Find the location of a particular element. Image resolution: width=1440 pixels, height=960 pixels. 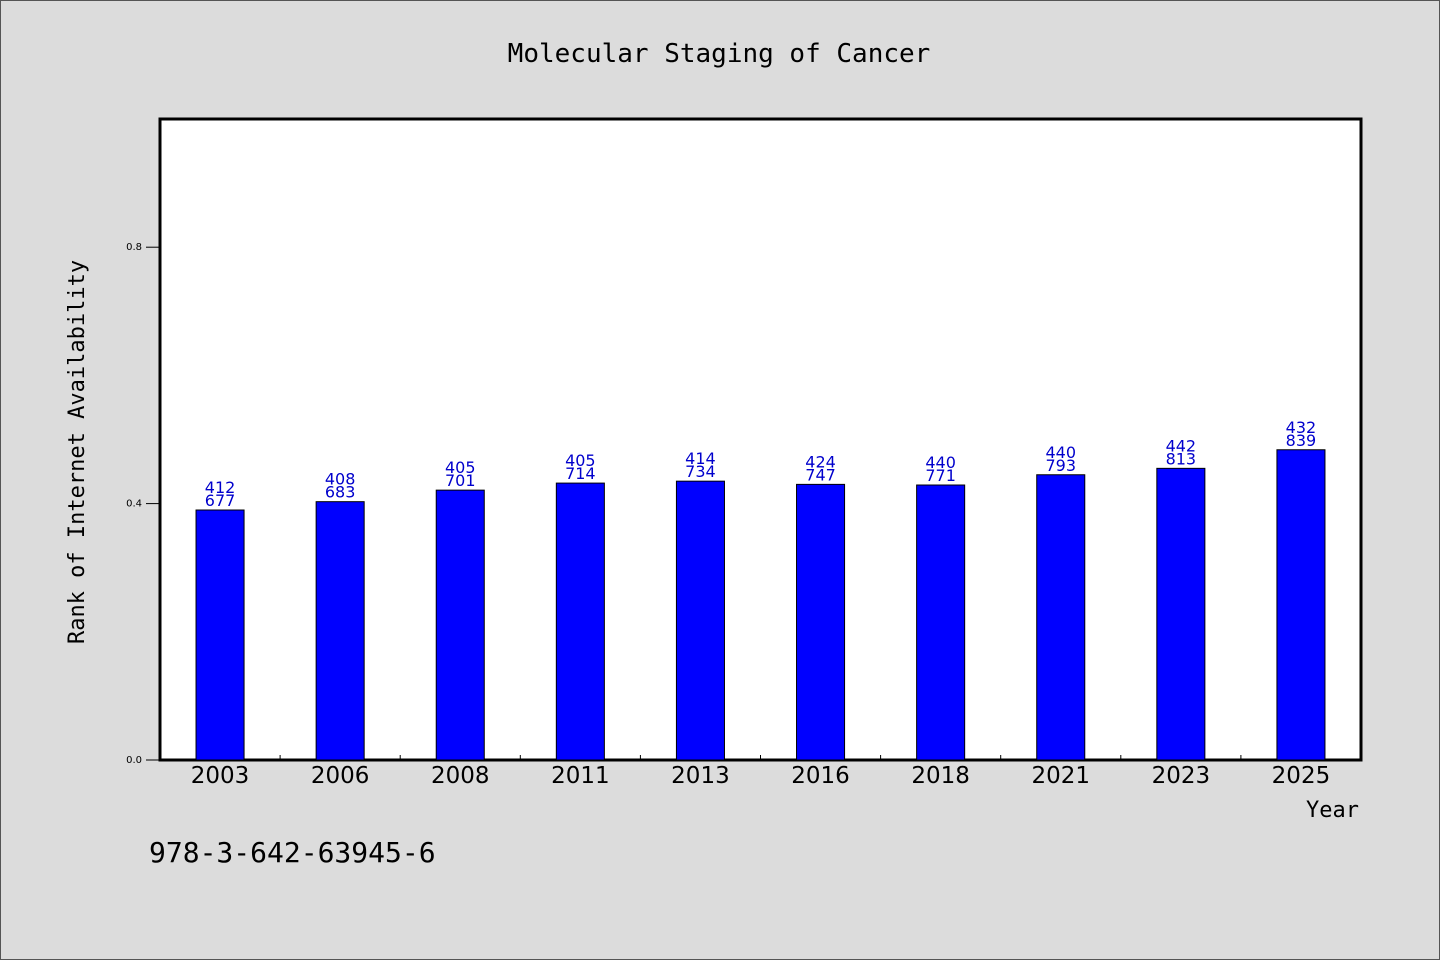

data-label-bottom-2021: 793 is located at coordinates (1060, 465).